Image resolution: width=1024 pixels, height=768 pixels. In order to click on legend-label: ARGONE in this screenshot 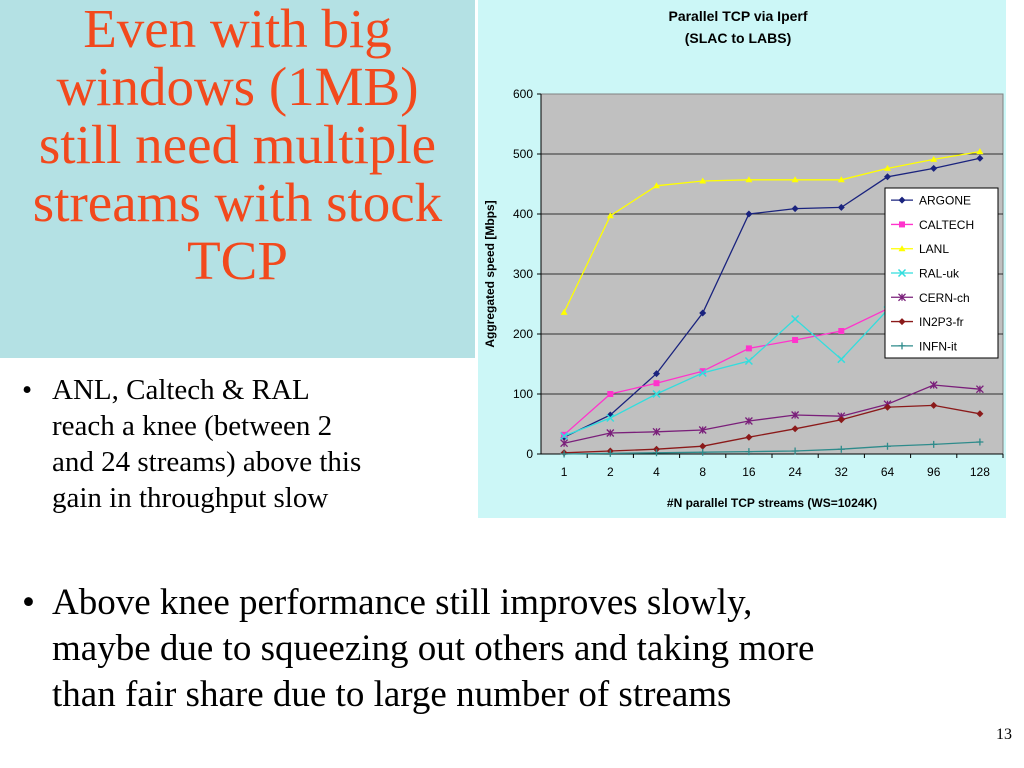, I will do `click(945, 201)`.